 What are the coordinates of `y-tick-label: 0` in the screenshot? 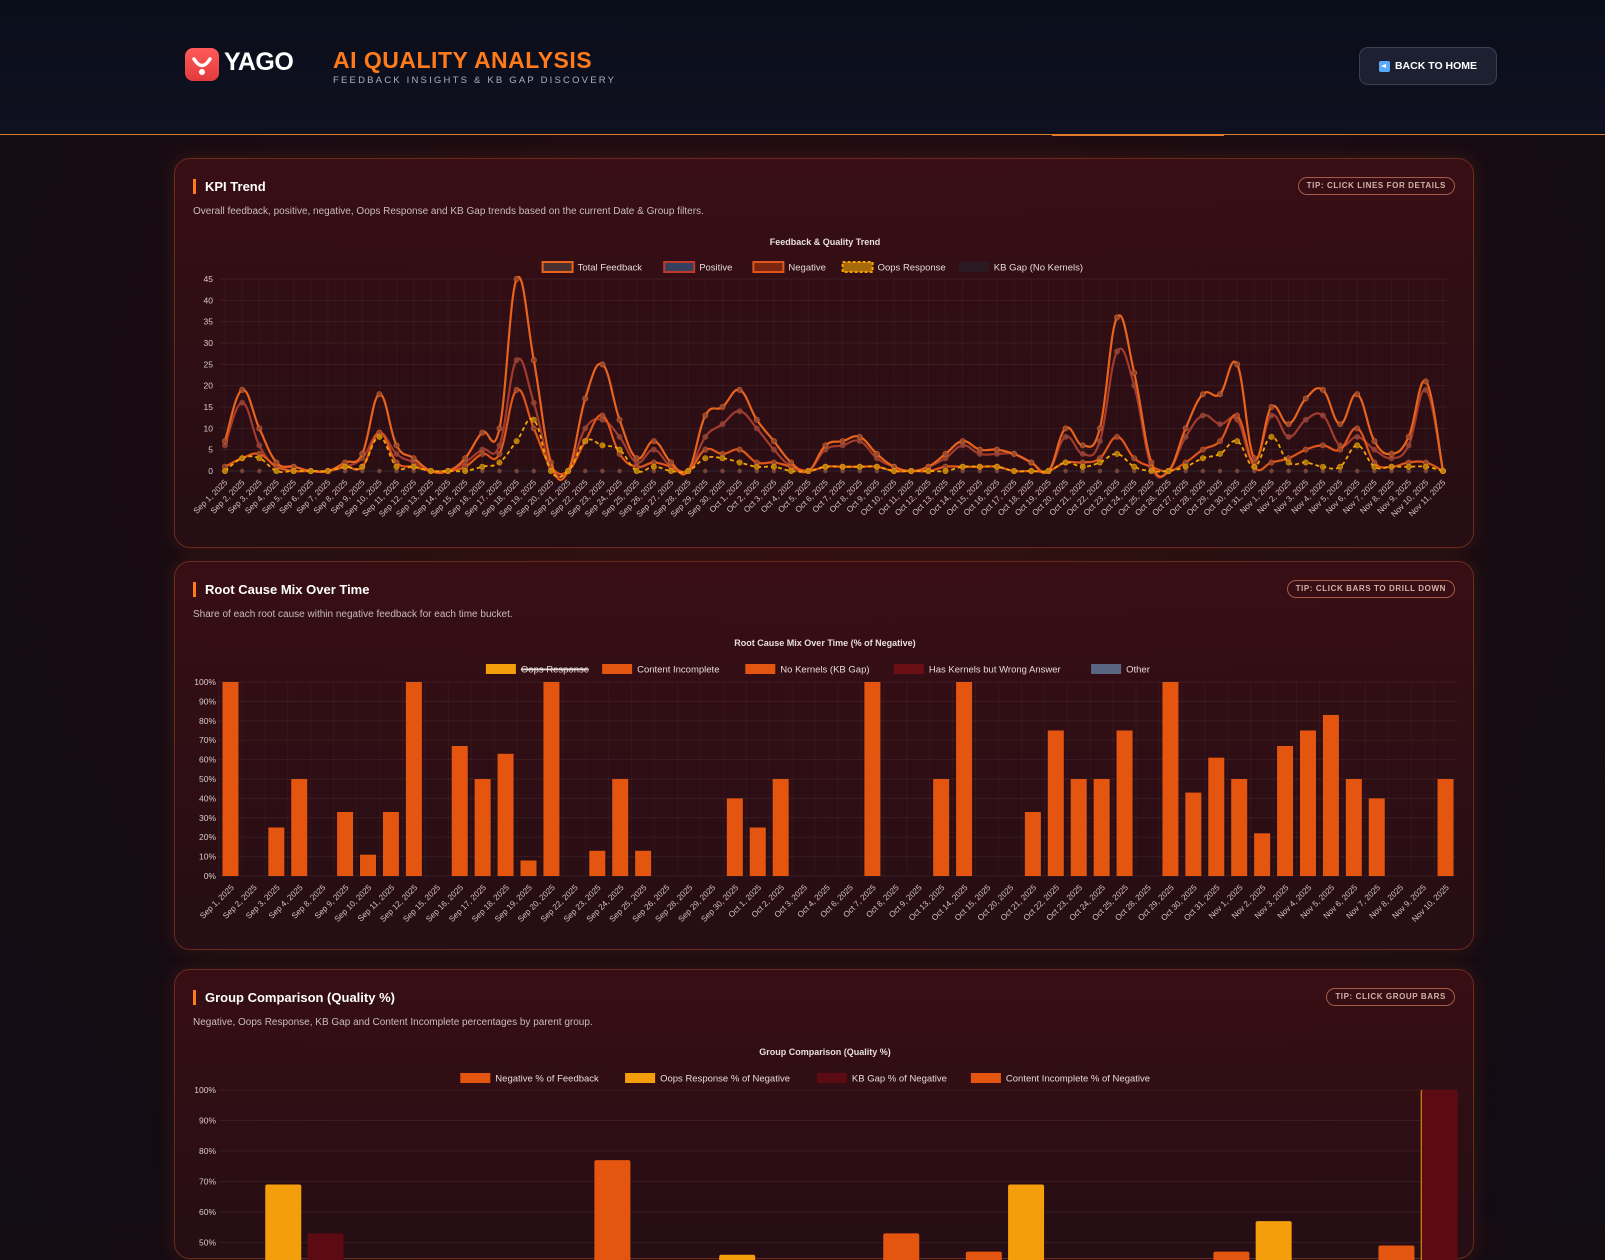 It's located at (210, 471).